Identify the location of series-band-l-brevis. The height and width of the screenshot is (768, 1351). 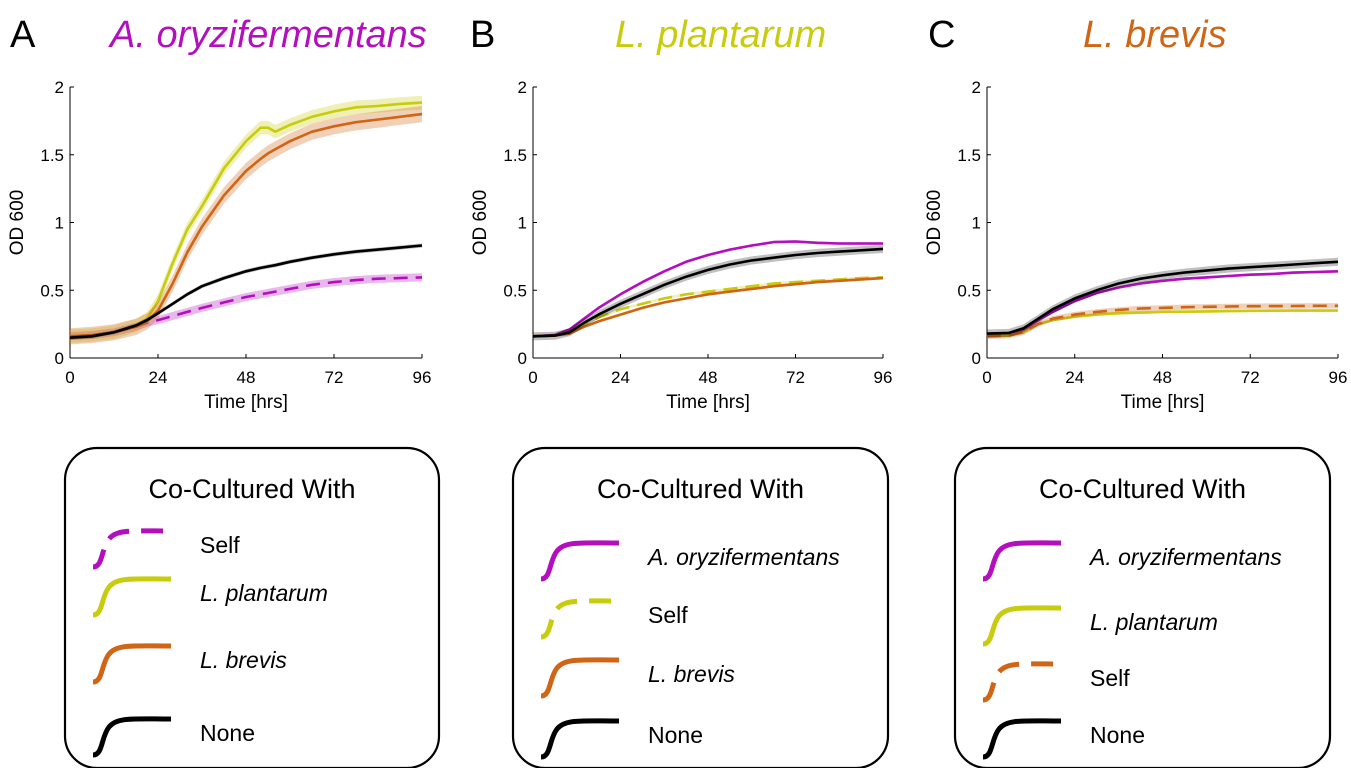
(708, 307).